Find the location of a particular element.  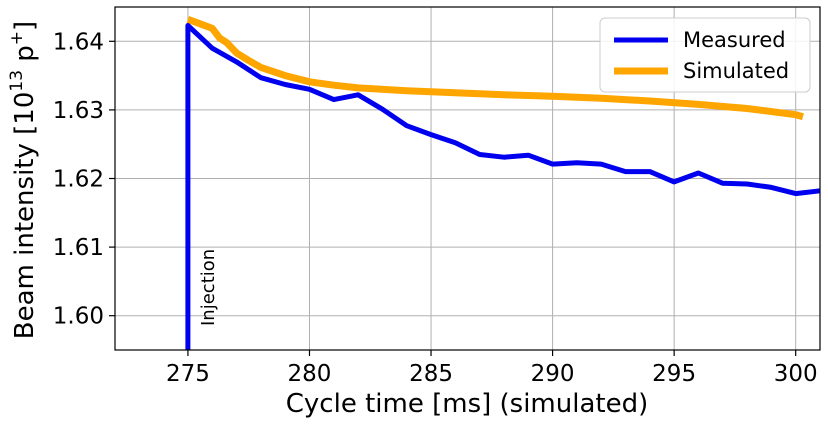

x-tick-label: 280 is located at coordinates (310, 374).